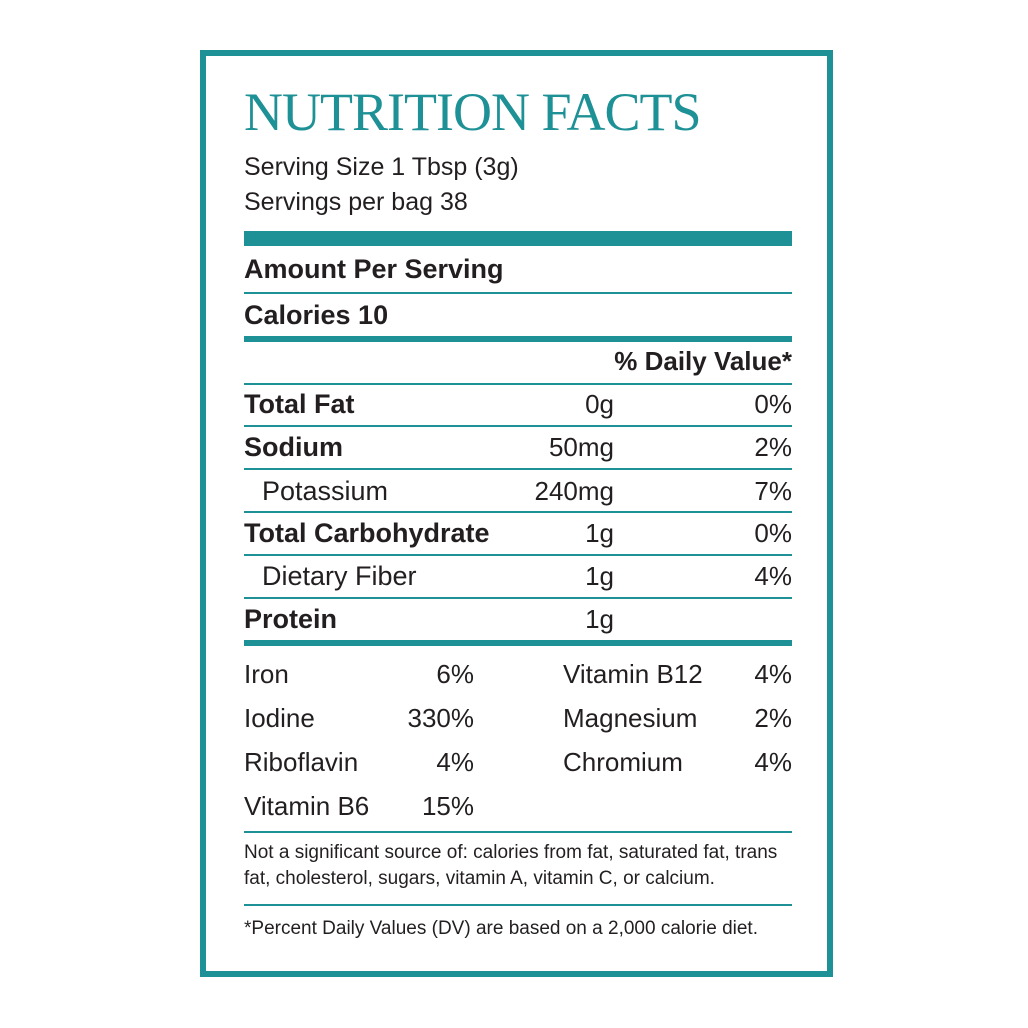 The image size is (1028, 1028). Describe the element at coordinates (356, 202) in the screenshot. I see `servings-per-bag: Servings per bag 38` at that location.